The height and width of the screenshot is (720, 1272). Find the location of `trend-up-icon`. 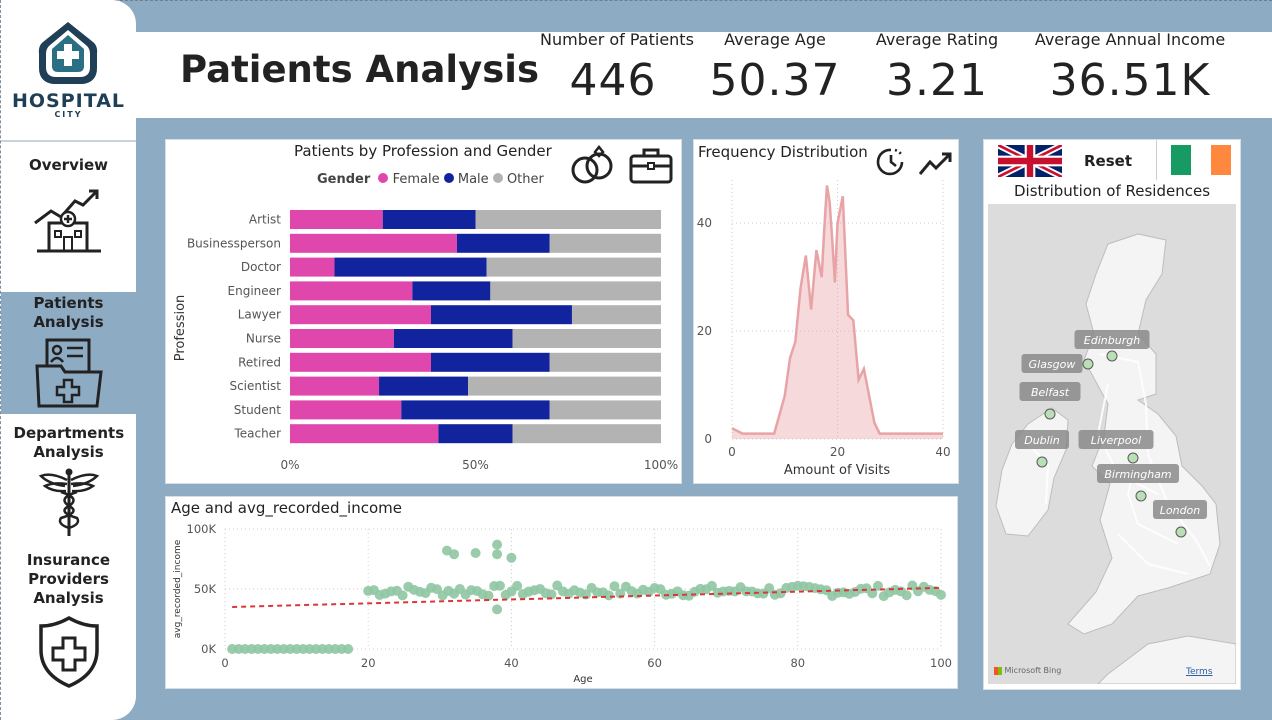

trend-up-icon is located at coordinates (935, 163).